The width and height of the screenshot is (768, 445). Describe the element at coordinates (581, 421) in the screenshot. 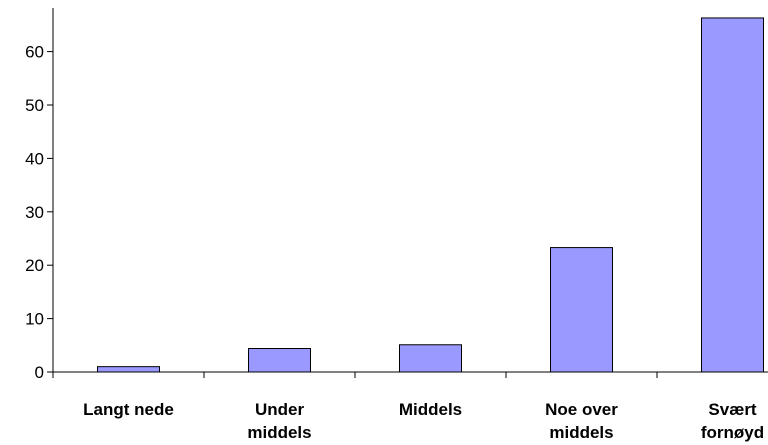

I see `x-category-label: Noe over middels` at that location.